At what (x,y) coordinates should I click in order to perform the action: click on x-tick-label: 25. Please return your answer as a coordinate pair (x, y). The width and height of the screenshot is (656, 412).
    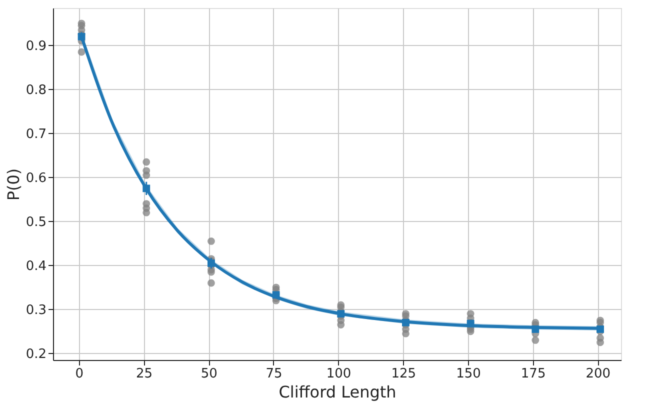
    Looking at the image, I should click on (144, 374).